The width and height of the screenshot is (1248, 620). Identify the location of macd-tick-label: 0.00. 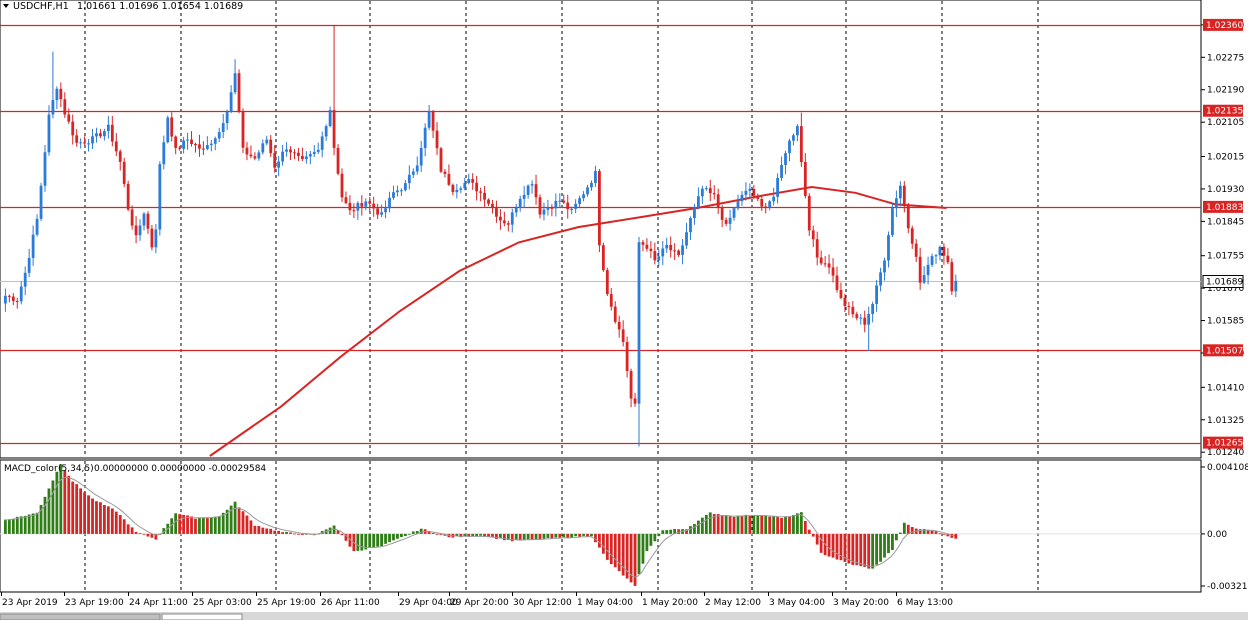
(1217, 535).